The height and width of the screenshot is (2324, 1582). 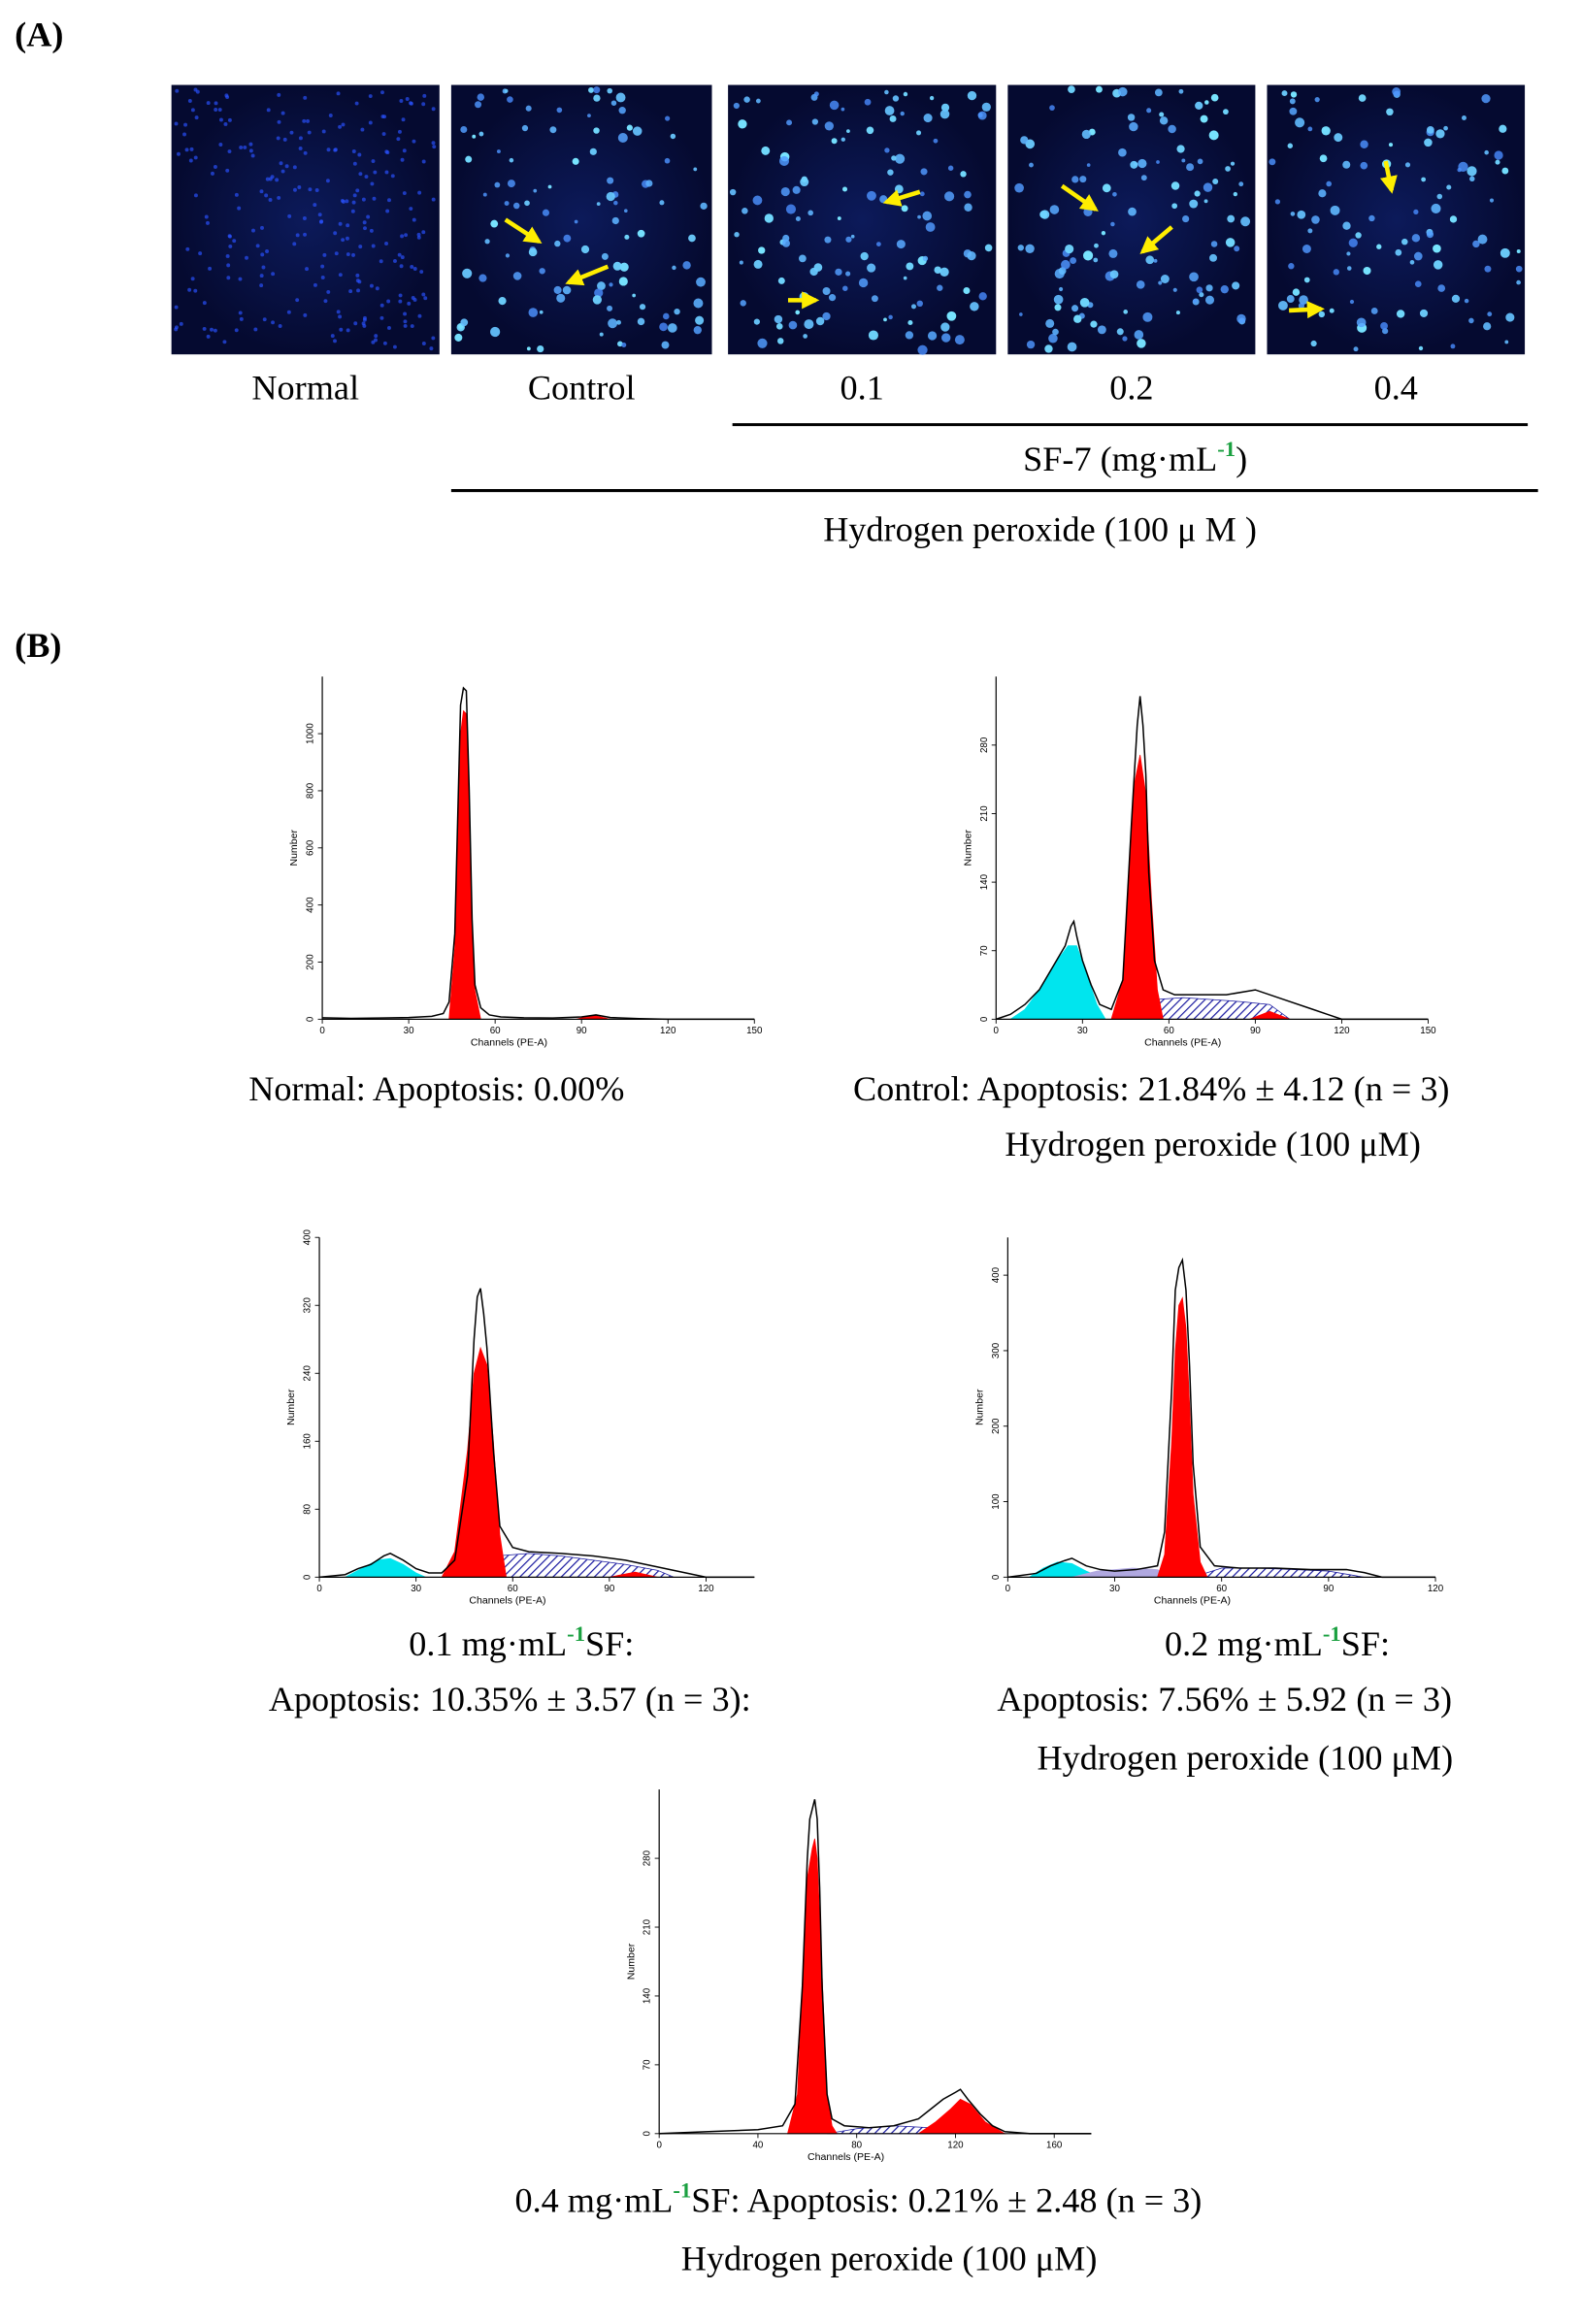 What do you see at coordinates (1221, 1589) in the screenshot?
I see `x-tick-label: 60` at bounding box center [1221, 1589].